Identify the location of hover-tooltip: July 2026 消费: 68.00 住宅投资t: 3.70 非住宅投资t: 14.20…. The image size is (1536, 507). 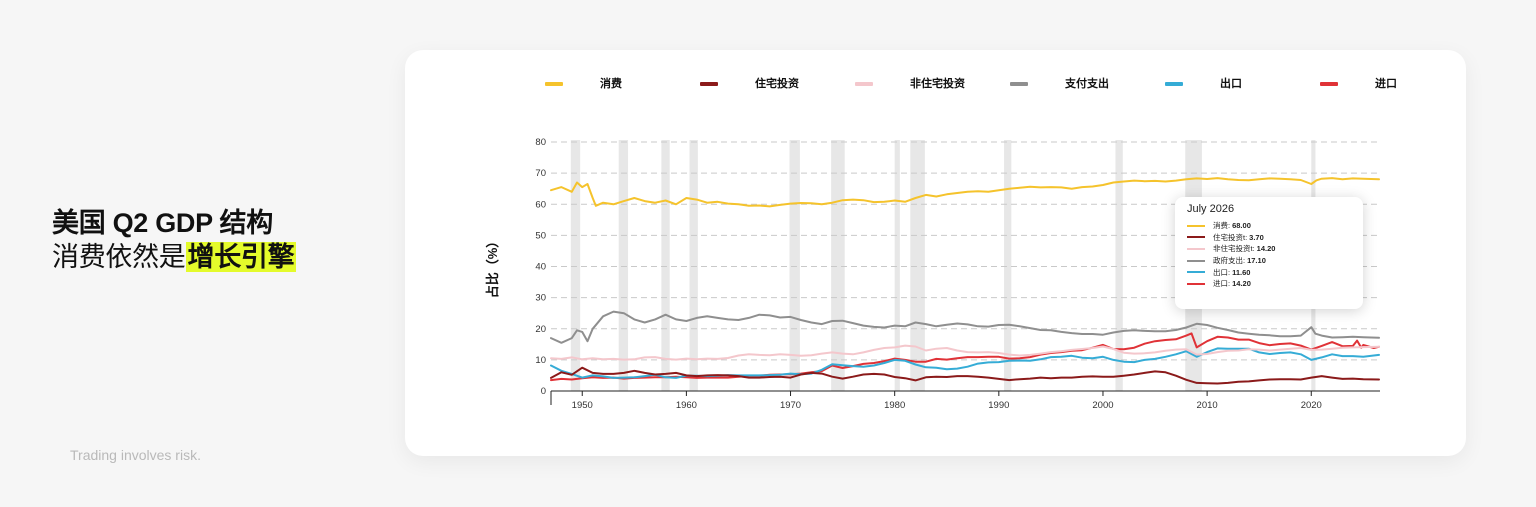
(1269, 253).